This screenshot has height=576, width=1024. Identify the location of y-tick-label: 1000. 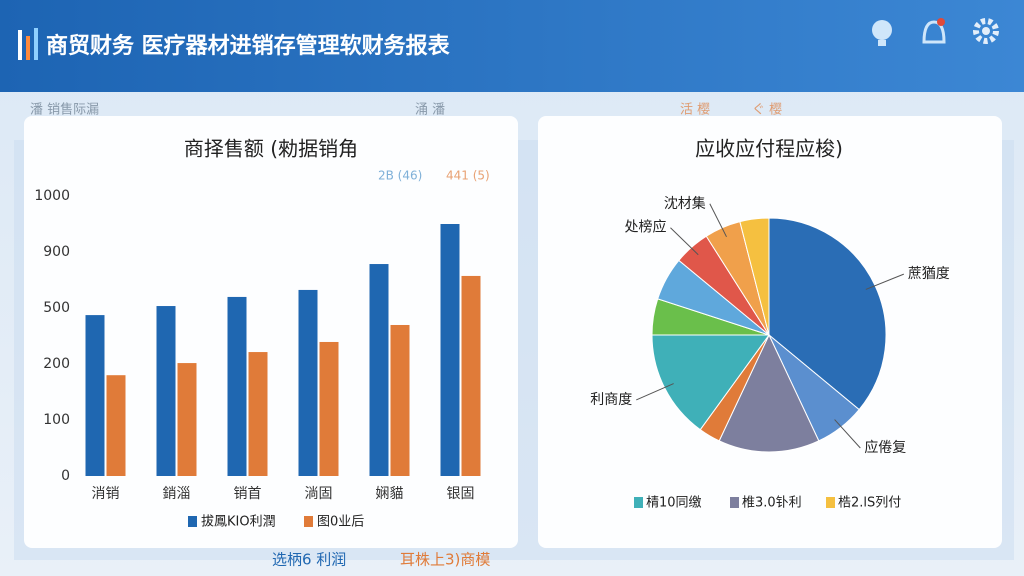
(52, 196).